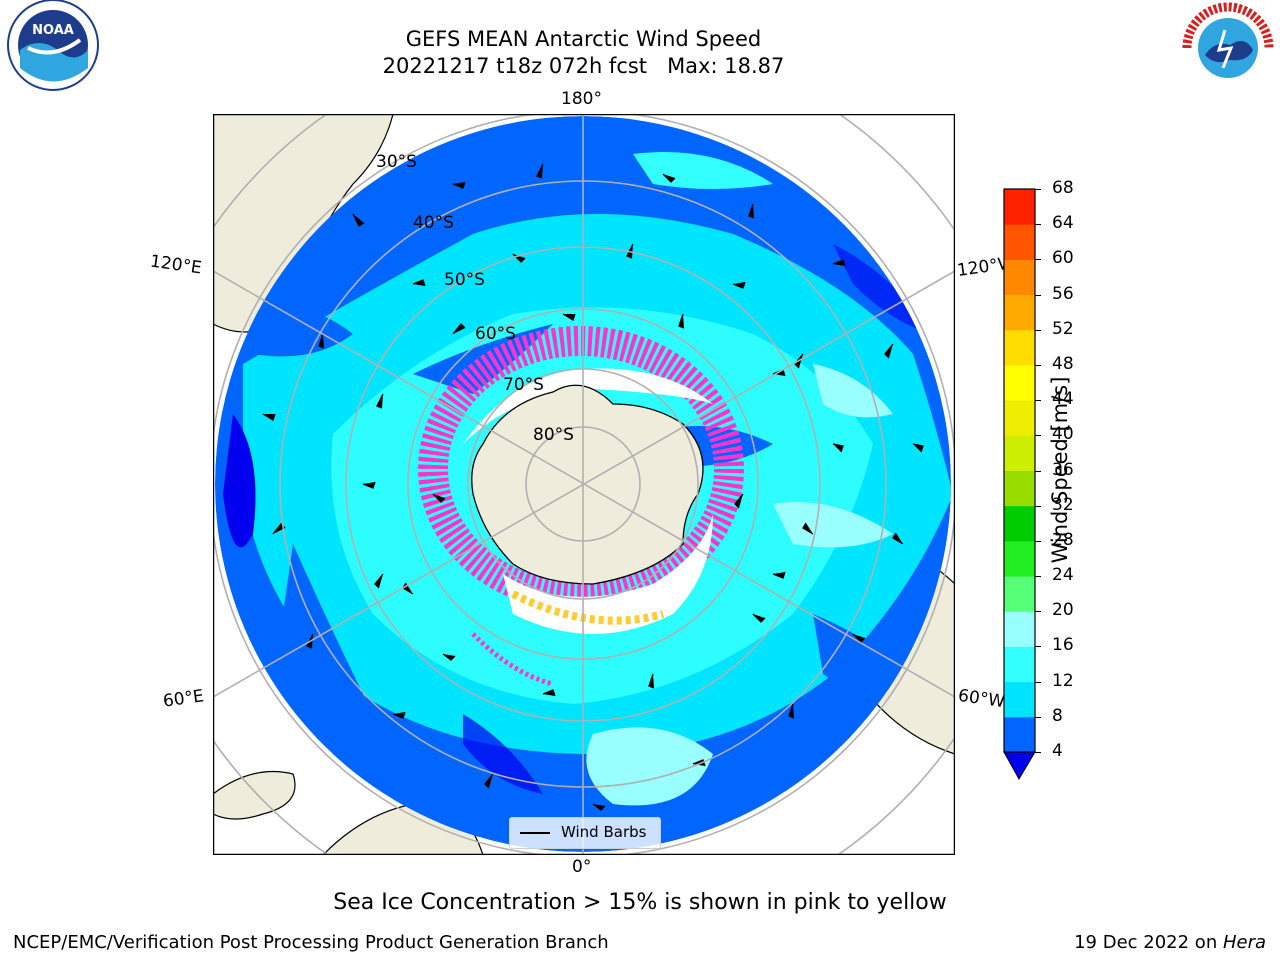  Describe the element at coordinates (1063, 293) in the screenshot. I see `colorbar-tick-label: 56` at that location.